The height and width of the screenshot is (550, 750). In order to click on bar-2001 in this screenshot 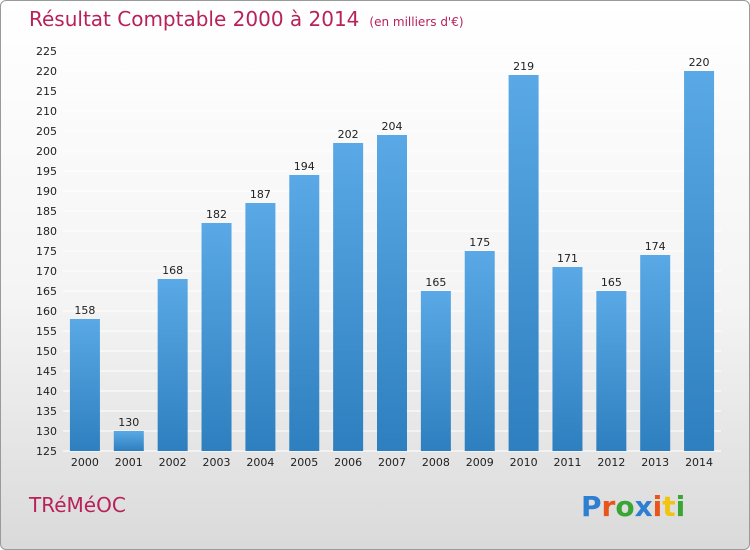, I will do `click(128, 441)`.